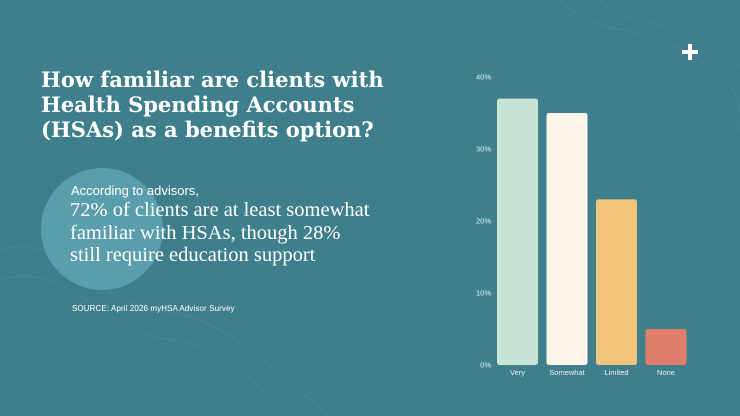 Image resolution: width=740 pixels, height=416 pixels. Describe the element at coordinates (483, 293) in the screenshot. I see `y-tick-label: 10%` at that location.